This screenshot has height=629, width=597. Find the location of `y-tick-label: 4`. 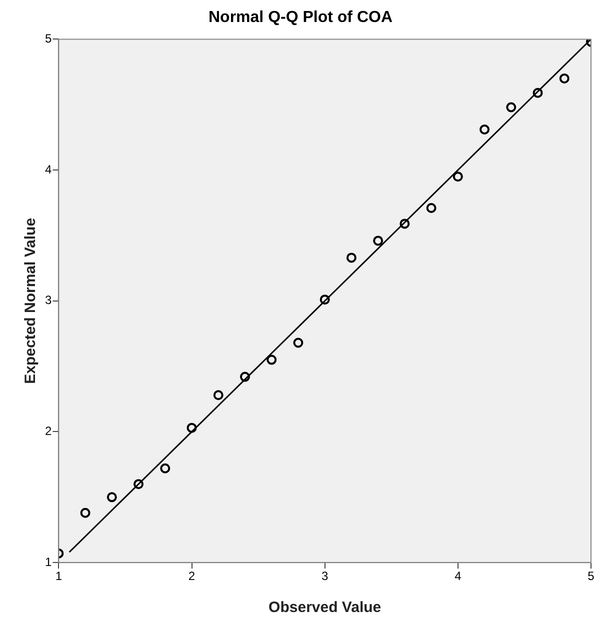

y-tick-label: 4 is located at coordinates (48, 169).